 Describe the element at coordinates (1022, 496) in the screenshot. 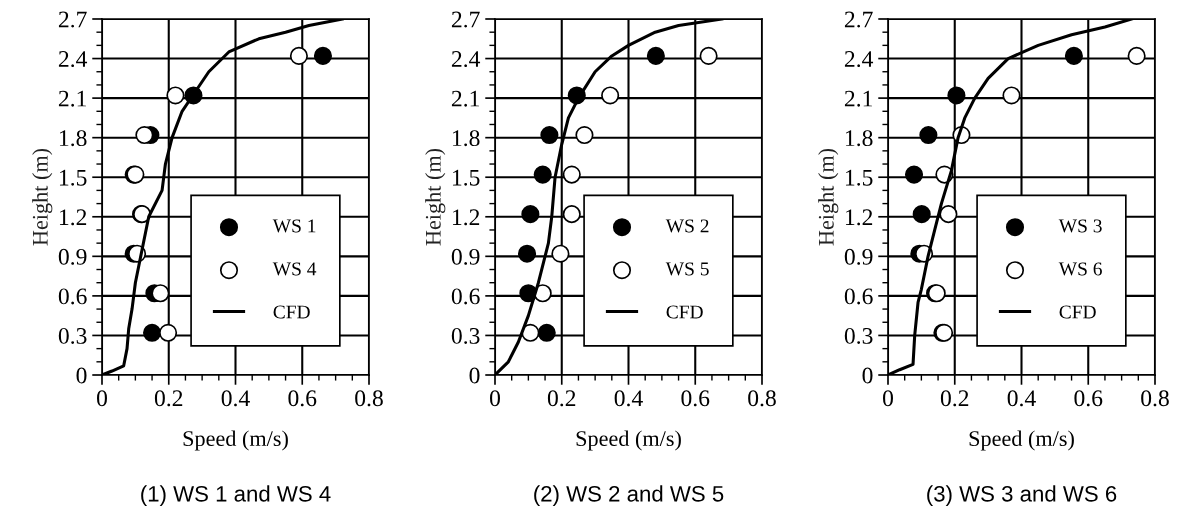

I see `text: (3) WS 3 and WS 6` at that location.